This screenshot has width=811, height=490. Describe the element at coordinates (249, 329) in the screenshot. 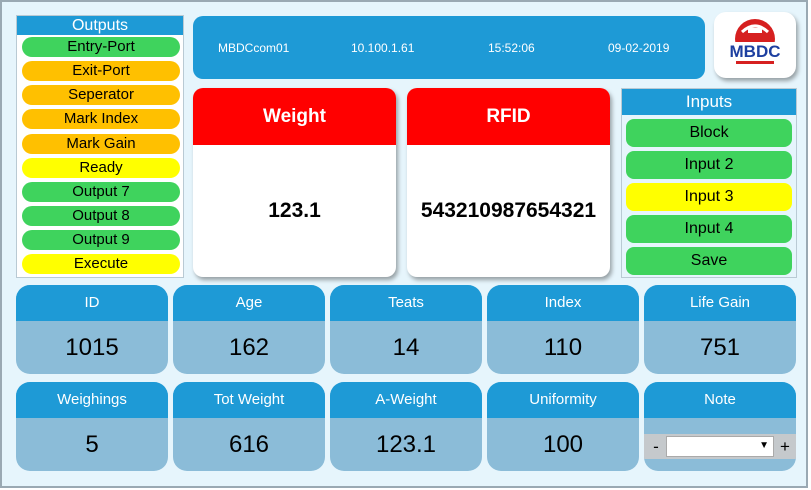

I see `tile-age: Age 162` at that location.